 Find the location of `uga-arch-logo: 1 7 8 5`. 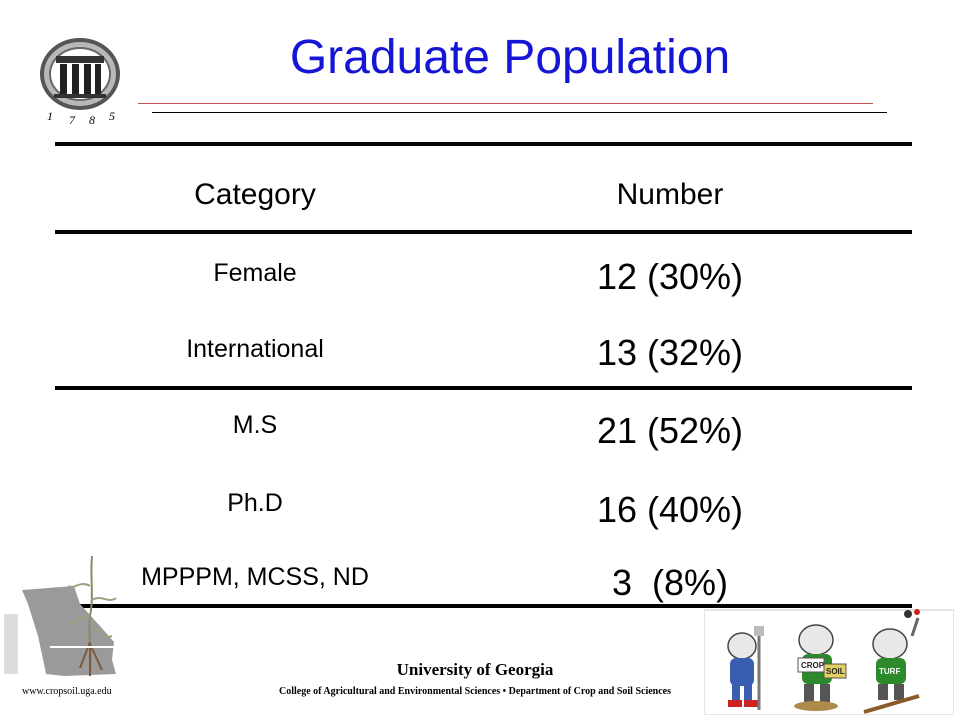

uga-arch-logo: 1 7 8 5 is located at coordinates (80, 82).